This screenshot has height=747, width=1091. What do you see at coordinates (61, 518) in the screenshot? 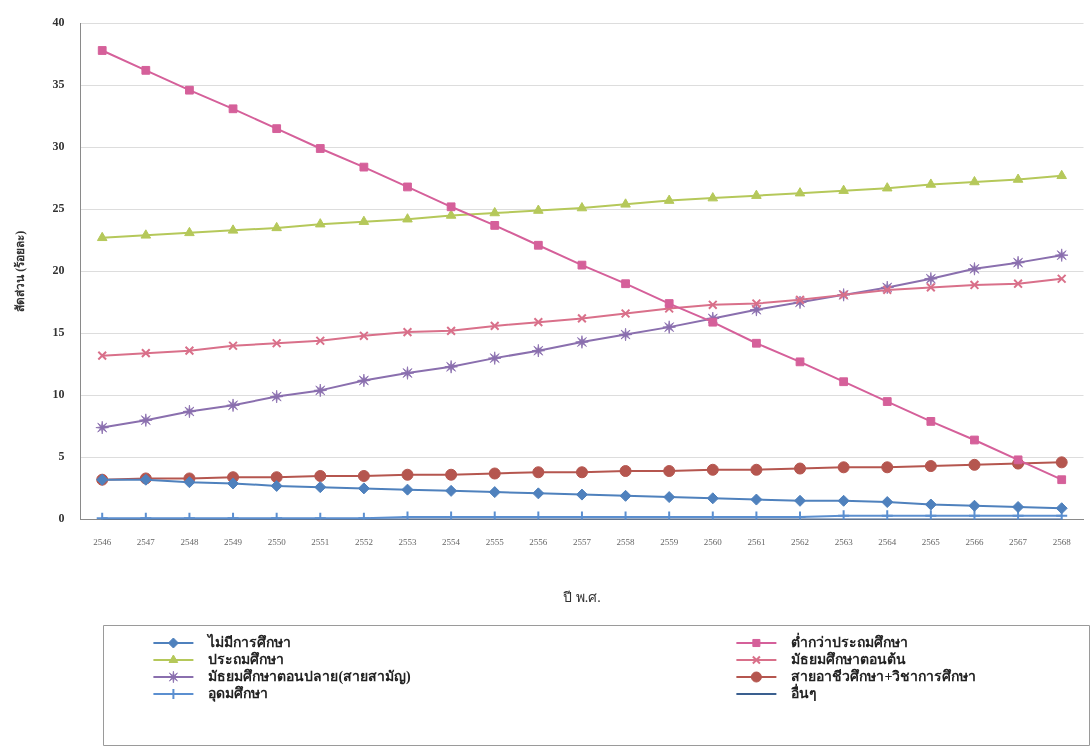
I see `y-tick-label: 0` at bounding box center [61, 518].